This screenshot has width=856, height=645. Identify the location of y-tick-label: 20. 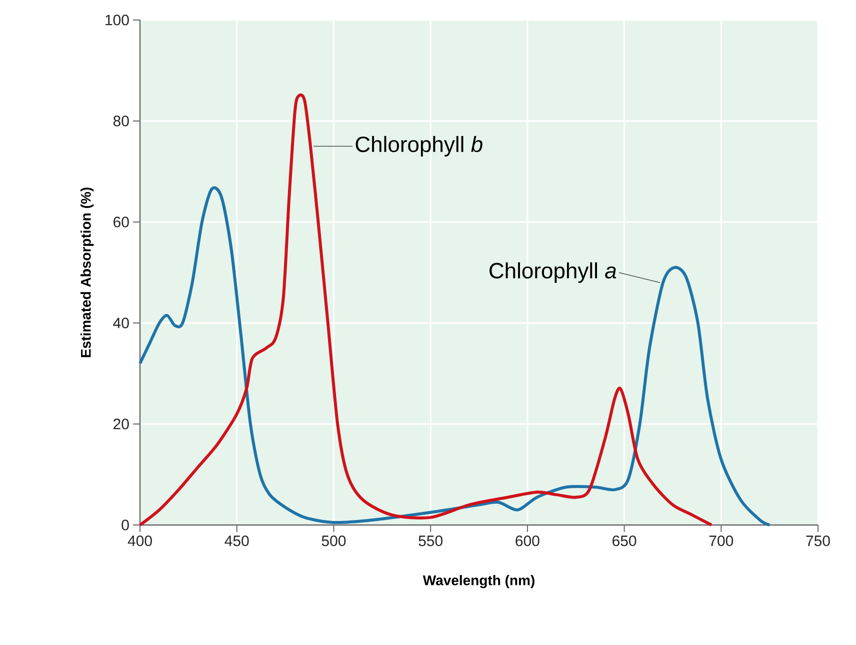
(121, 424).